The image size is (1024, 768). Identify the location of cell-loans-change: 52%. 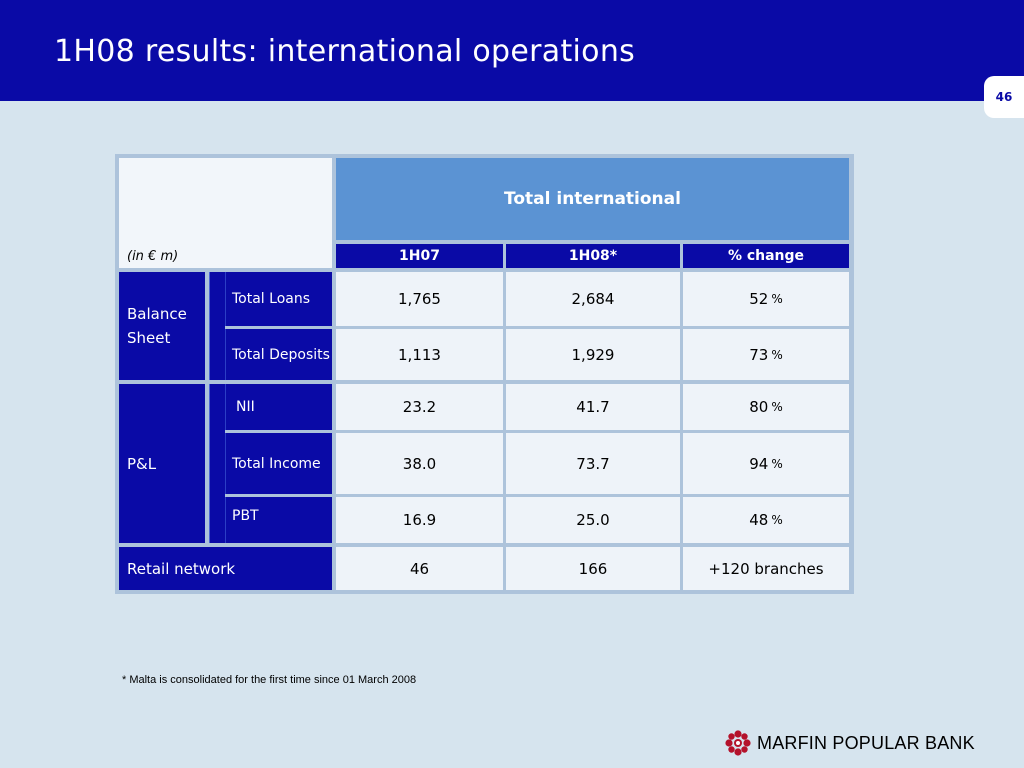
(766, 299).